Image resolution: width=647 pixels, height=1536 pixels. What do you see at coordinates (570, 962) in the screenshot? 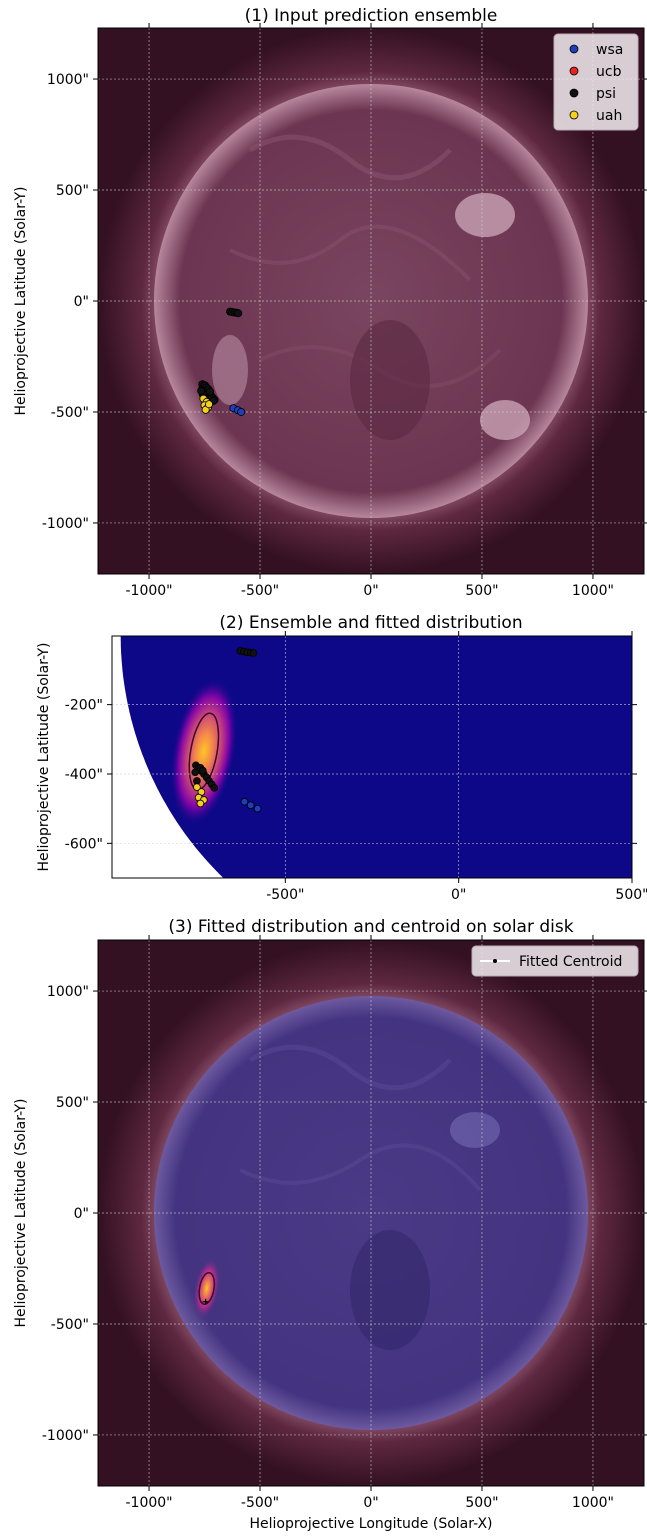
I see `legend-label: Fitted Centroid` at bounding box center [570, 962].